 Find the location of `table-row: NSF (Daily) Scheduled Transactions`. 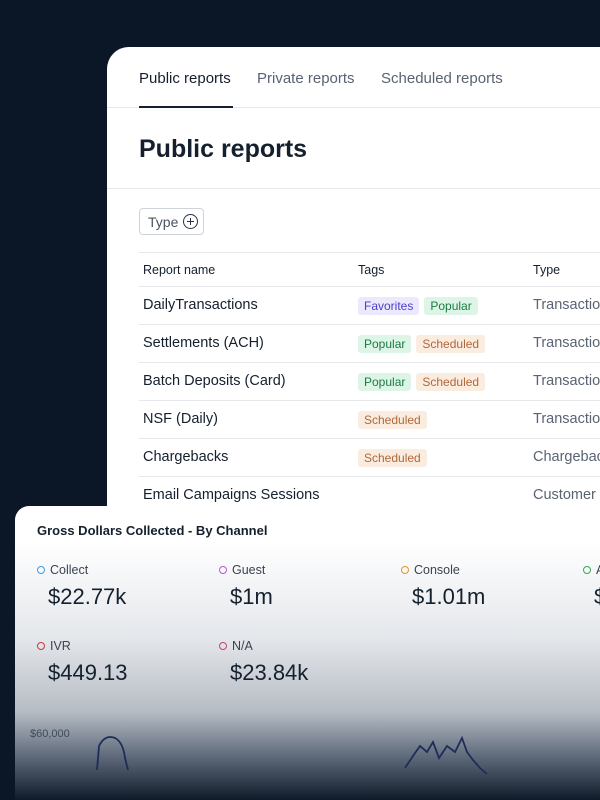

table-row: NSF (Daily) Scheduled Transactions is located at coordinates (369, 420).